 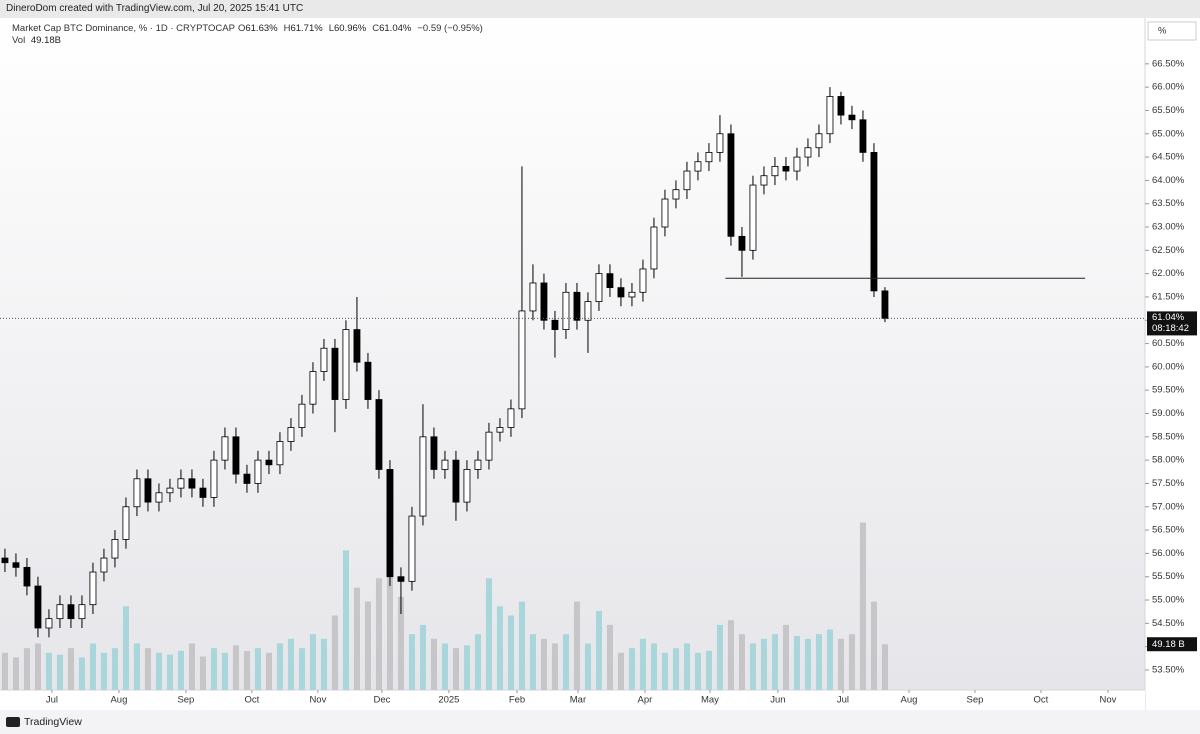 What do you see at coordinates (19, 40) in the screenshot?
I see `volume-title: Vol` at bounding box center [19, 40].